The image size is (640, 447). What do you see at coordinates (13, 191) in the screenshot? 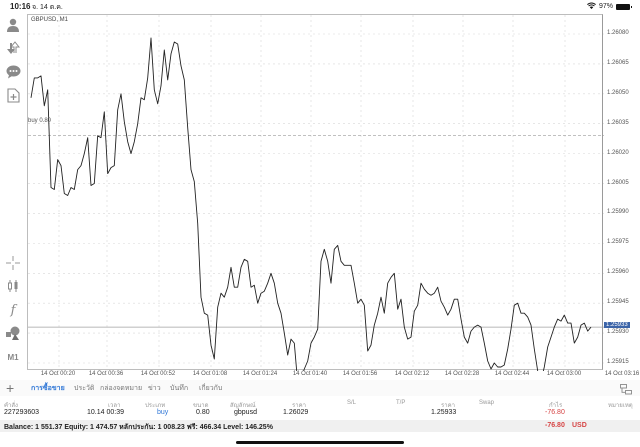
I see `left-toolbar: f M1` at bounding box center [13, 191].